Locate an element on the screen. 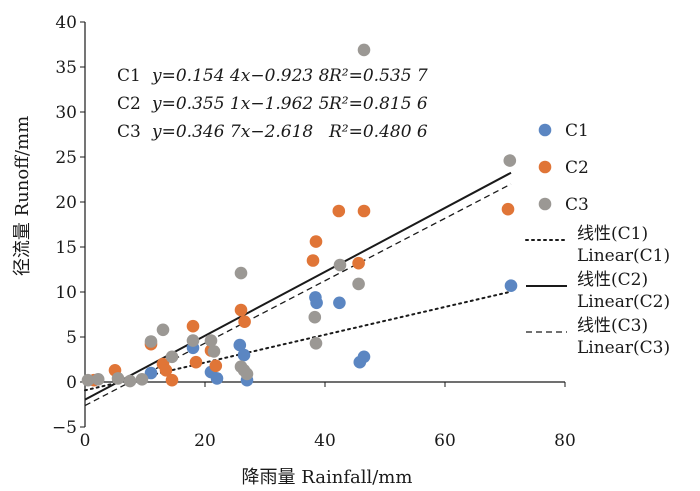 This screenshot has width=700, height=491. equation-r-squared: R²=0.480 6 is located at coordinates (378, 132).